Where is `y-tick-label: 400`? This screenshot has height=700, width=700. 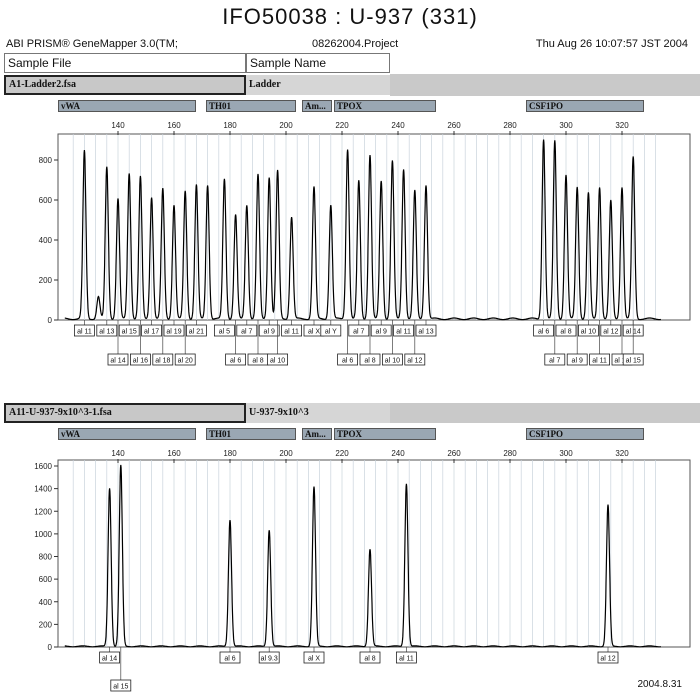
y-tick-label: 400 is located at coordinates (46, 602).